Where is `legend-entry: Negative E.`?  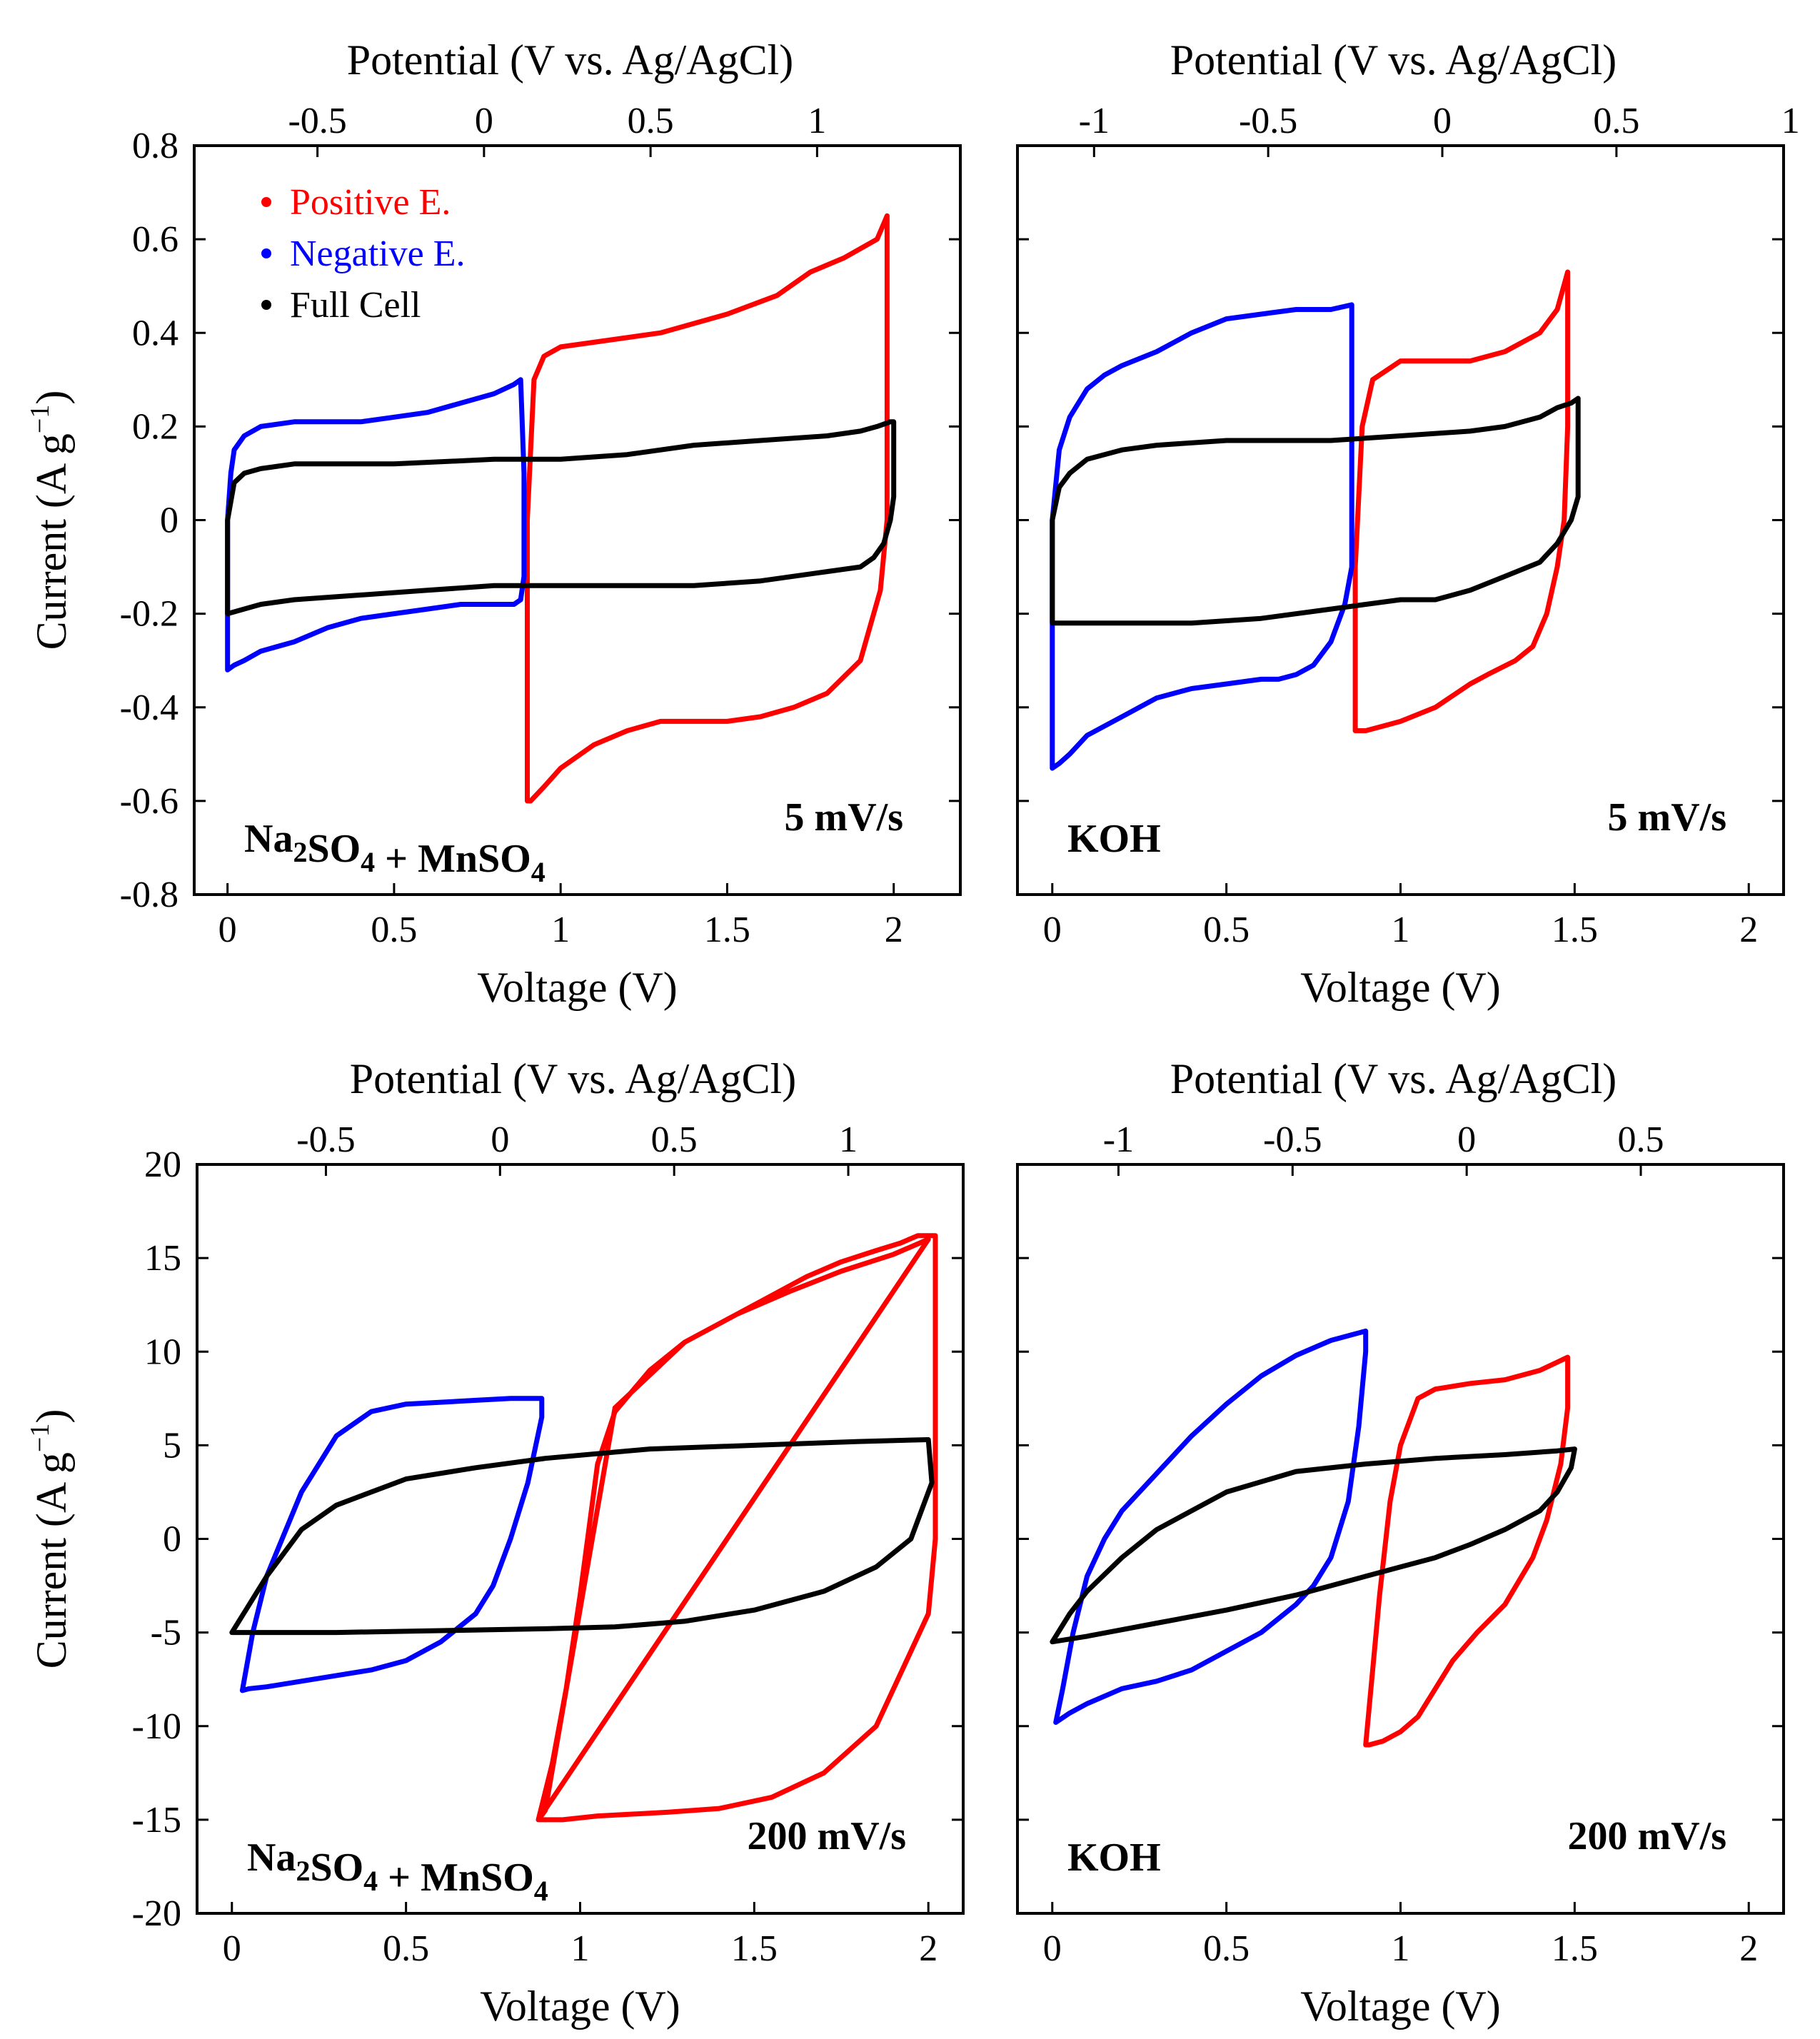 legend-entry: Negative E. is located at coordinates (377, 253).